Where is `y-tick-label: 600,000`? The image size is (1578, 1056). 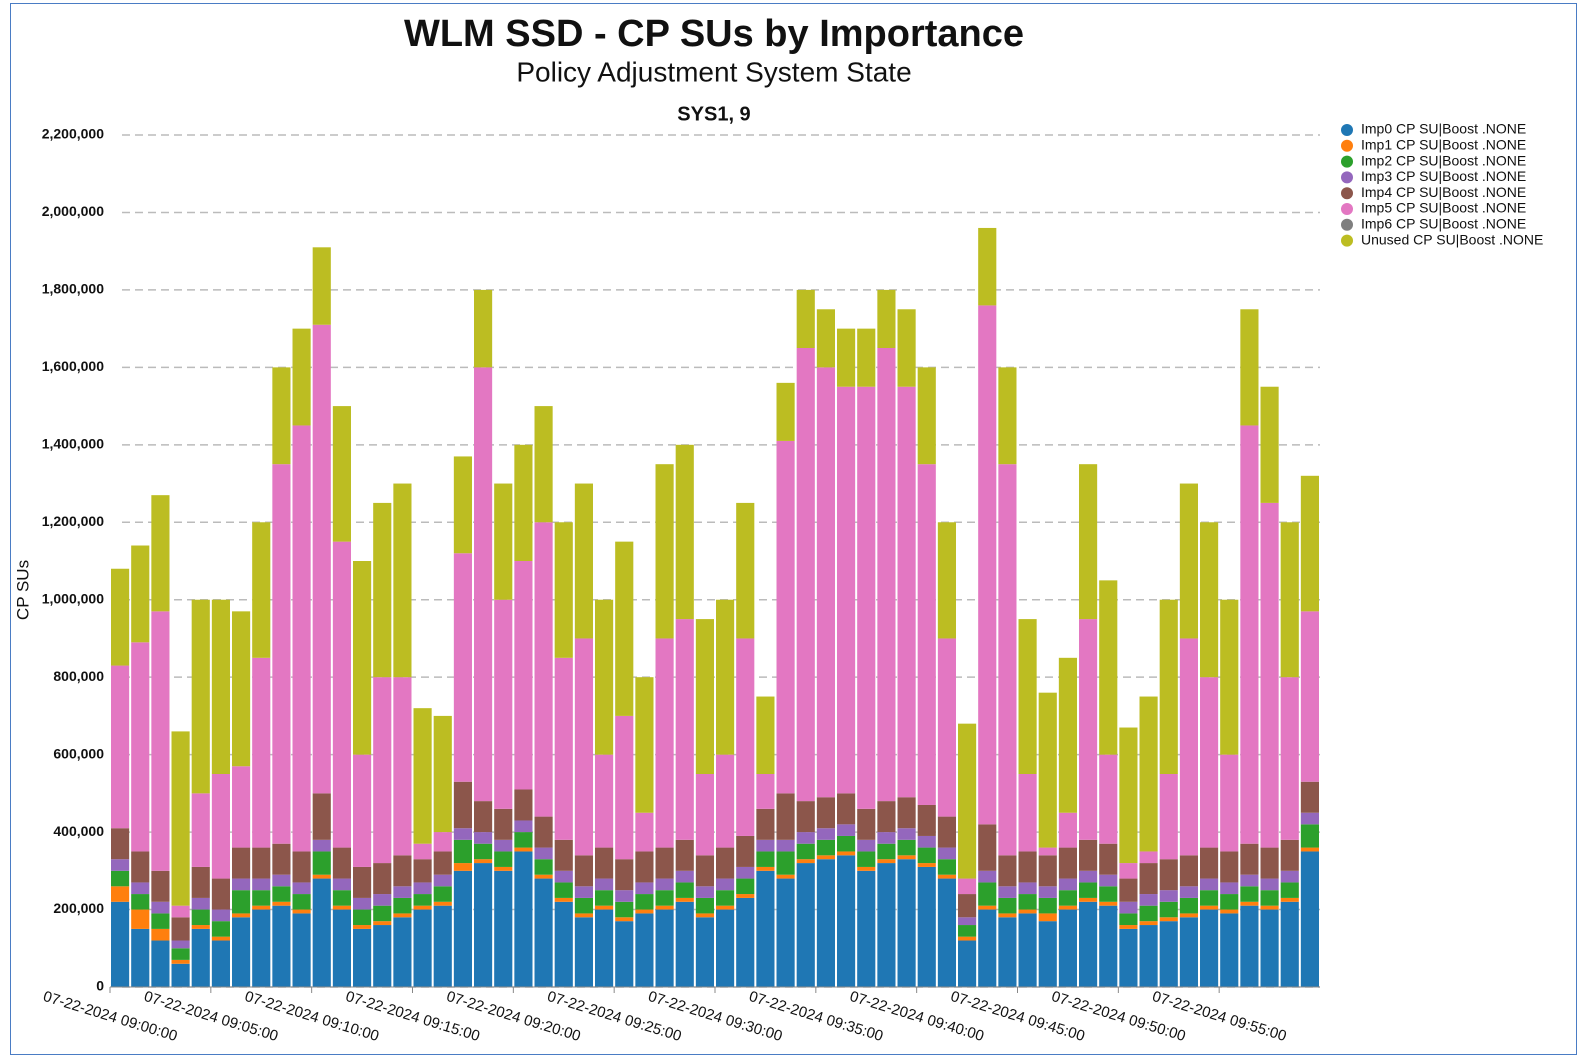
y-tick-label: 600,000 is located at coordinates (78, 753).